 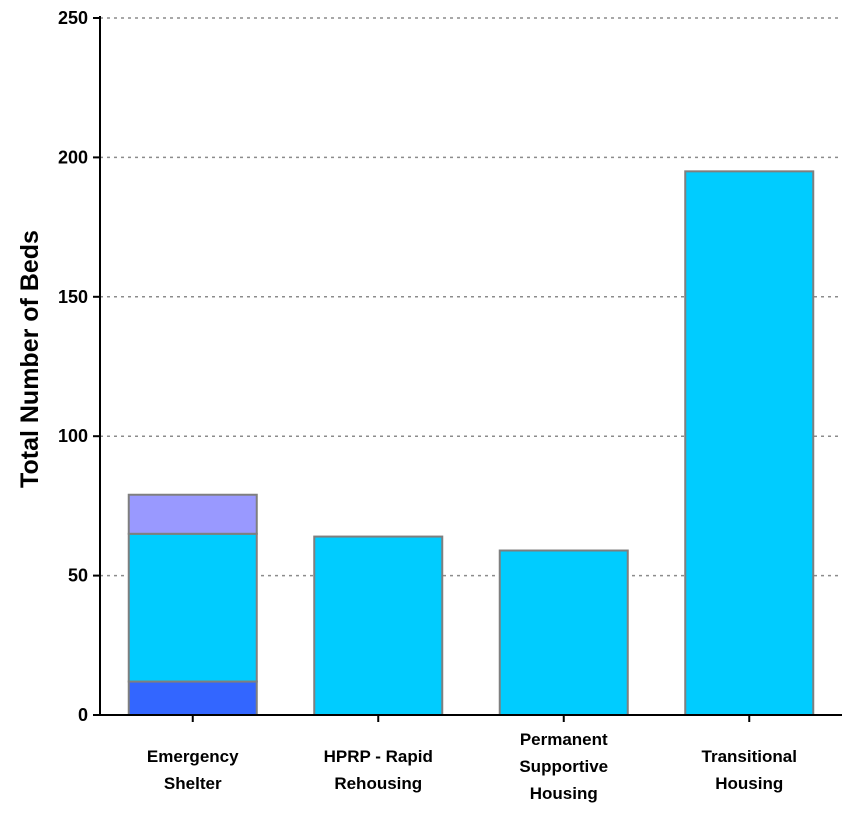 I want to click on x-category-label: Permanent, so click(x=564, y=739).